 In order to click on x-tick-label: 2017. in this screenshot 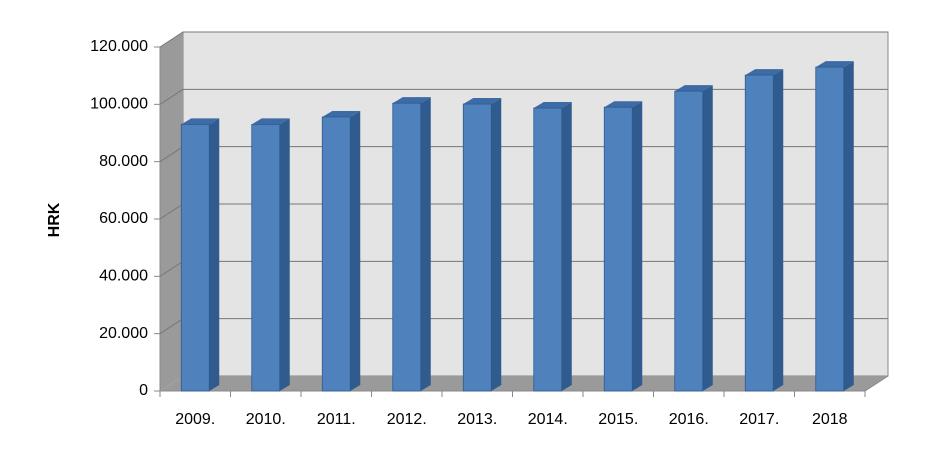, I will do `click(759, 419)`.